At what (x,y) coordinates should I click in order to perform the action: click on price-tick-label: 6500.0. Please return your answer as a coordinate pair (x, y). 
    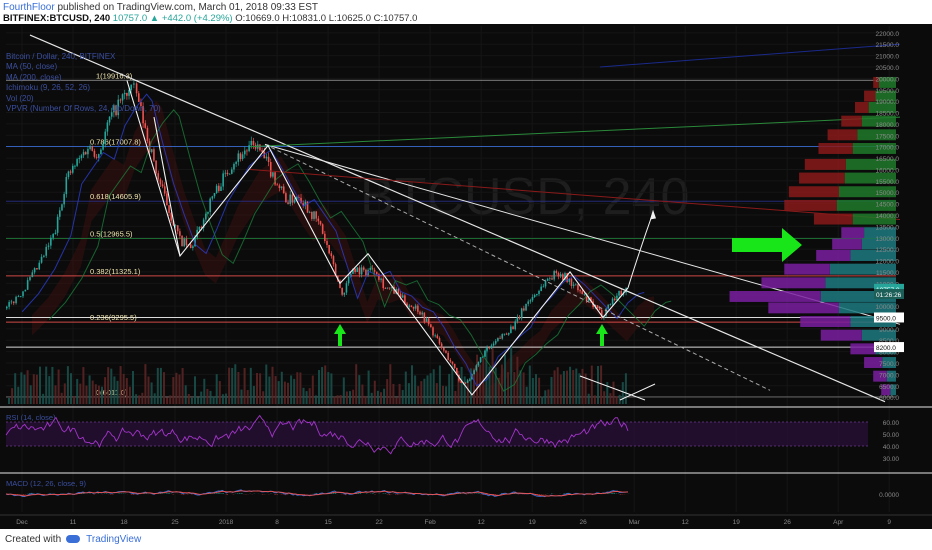
    Looking at the image, I should click on (889, 387).